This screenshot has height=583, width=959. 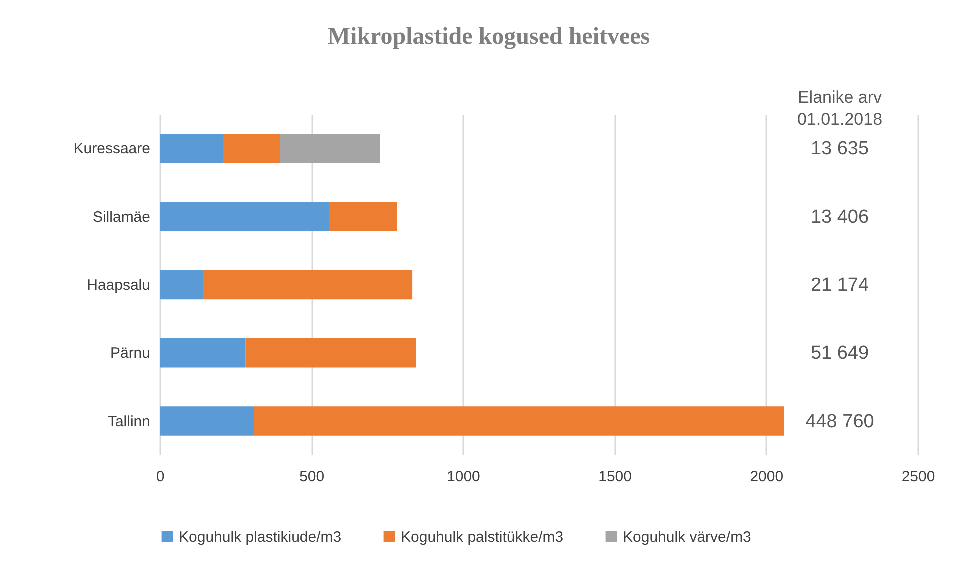 I want to click on chart-title: Mikroplastide kogused heitvees, so click(x=489, y=37).